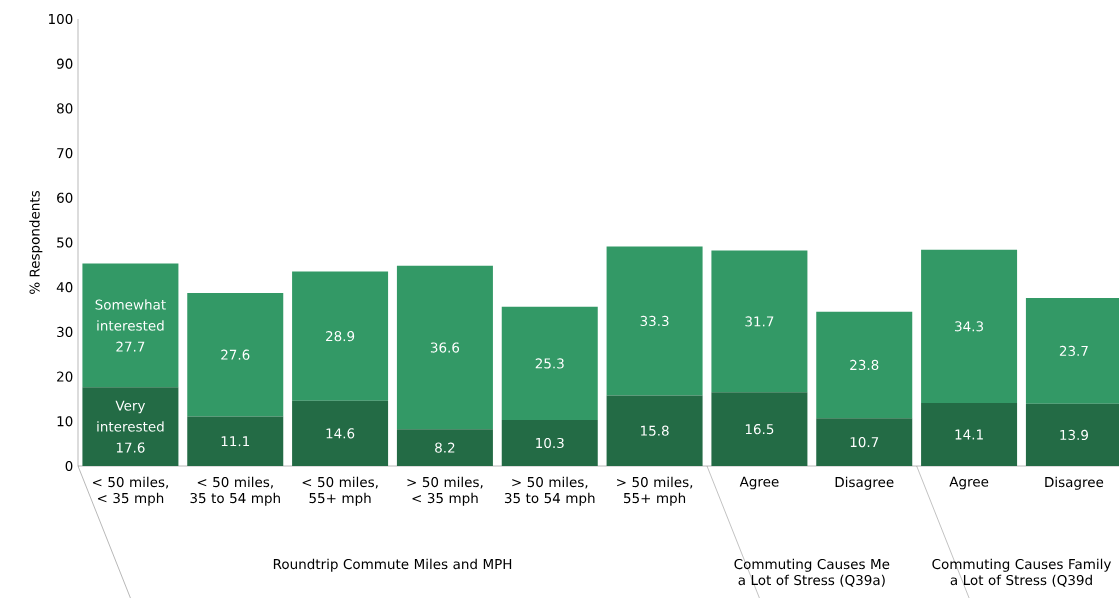 This screenshot has width=1119, height=598. I want to click on y-tick-label: 70, so click(65, 153).